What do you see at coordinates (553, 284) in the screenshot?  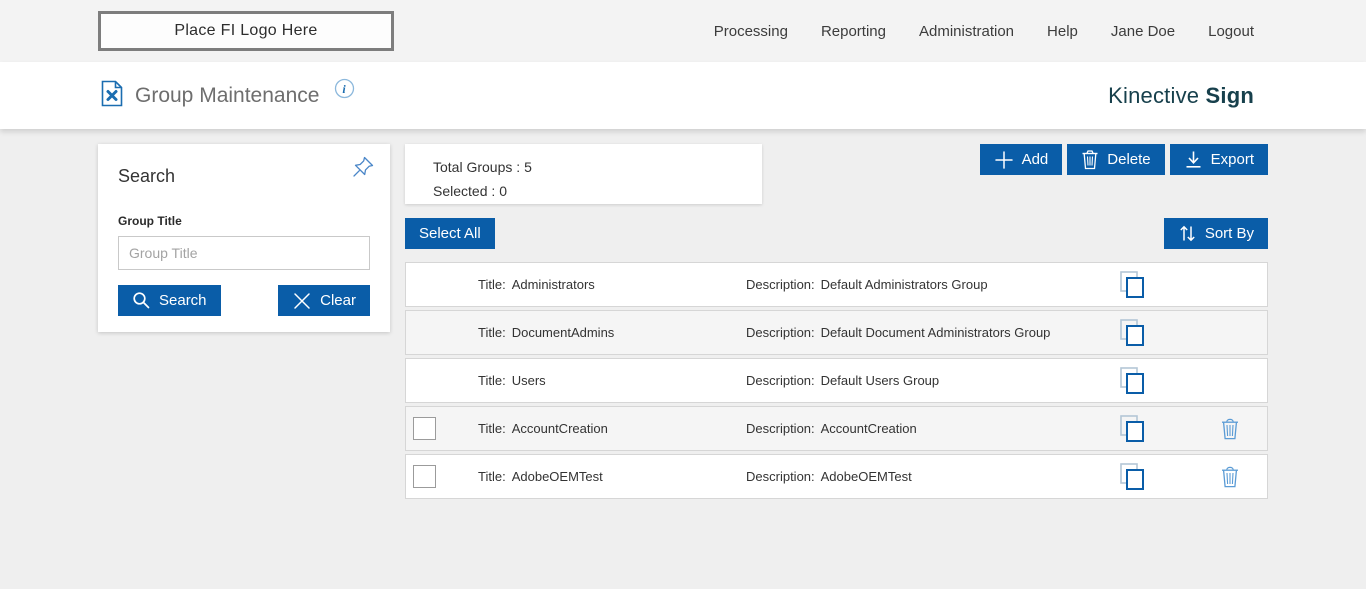 I see `row-title-value: Administrators` at bounding box center [553, 284].